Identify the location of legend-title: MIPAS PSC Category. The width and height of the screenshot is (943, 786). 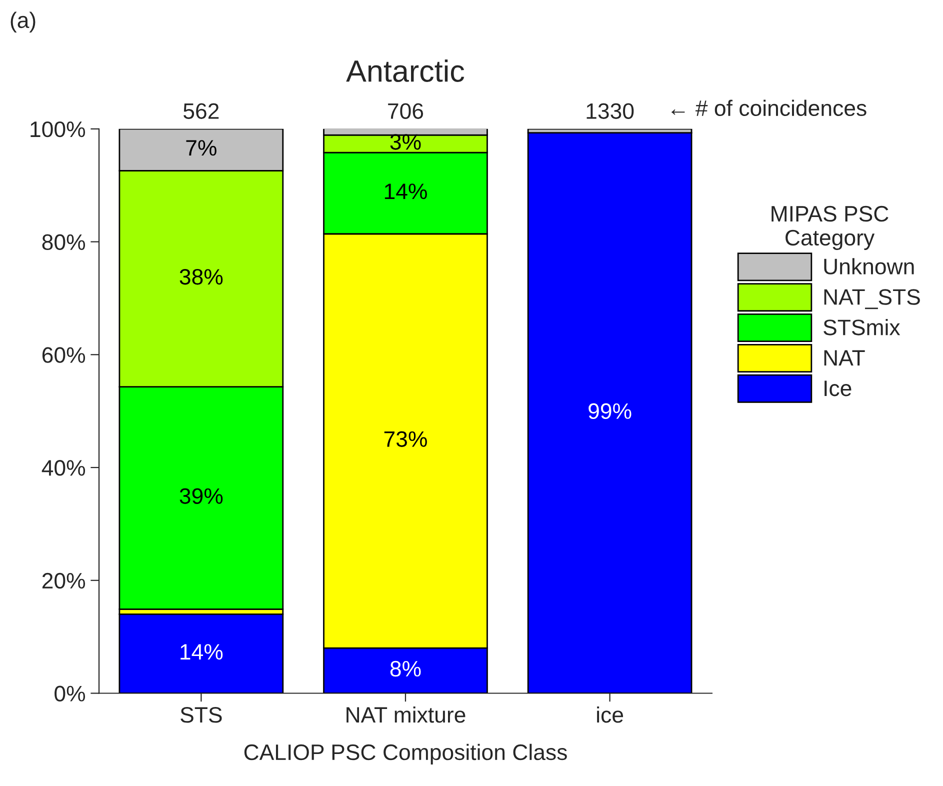
(830, 228).